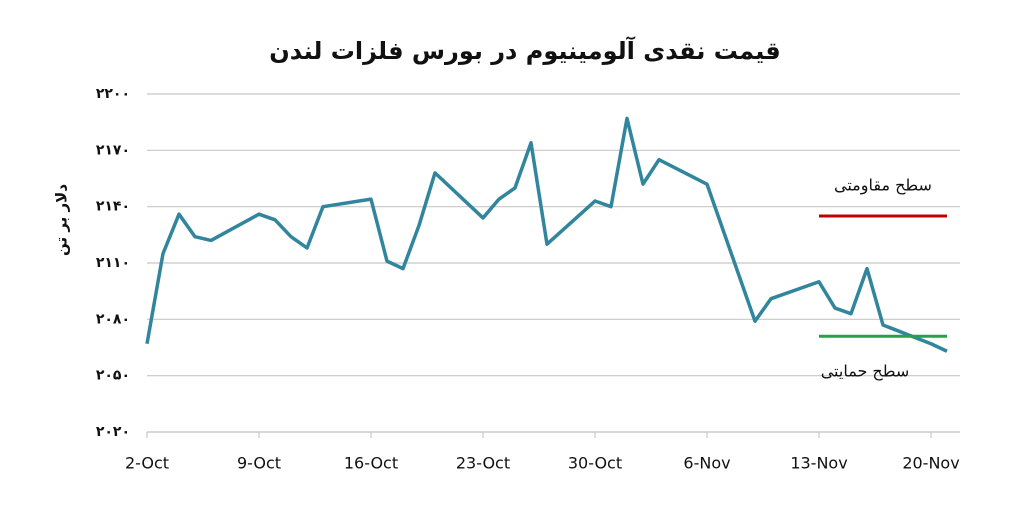  What do you see at coordinates (525, 50) in the screenshot?
I see `chart-title: قیمت نقدی آلومینیوم در بورس فلزات لندن` at bounding box center [525, 50].